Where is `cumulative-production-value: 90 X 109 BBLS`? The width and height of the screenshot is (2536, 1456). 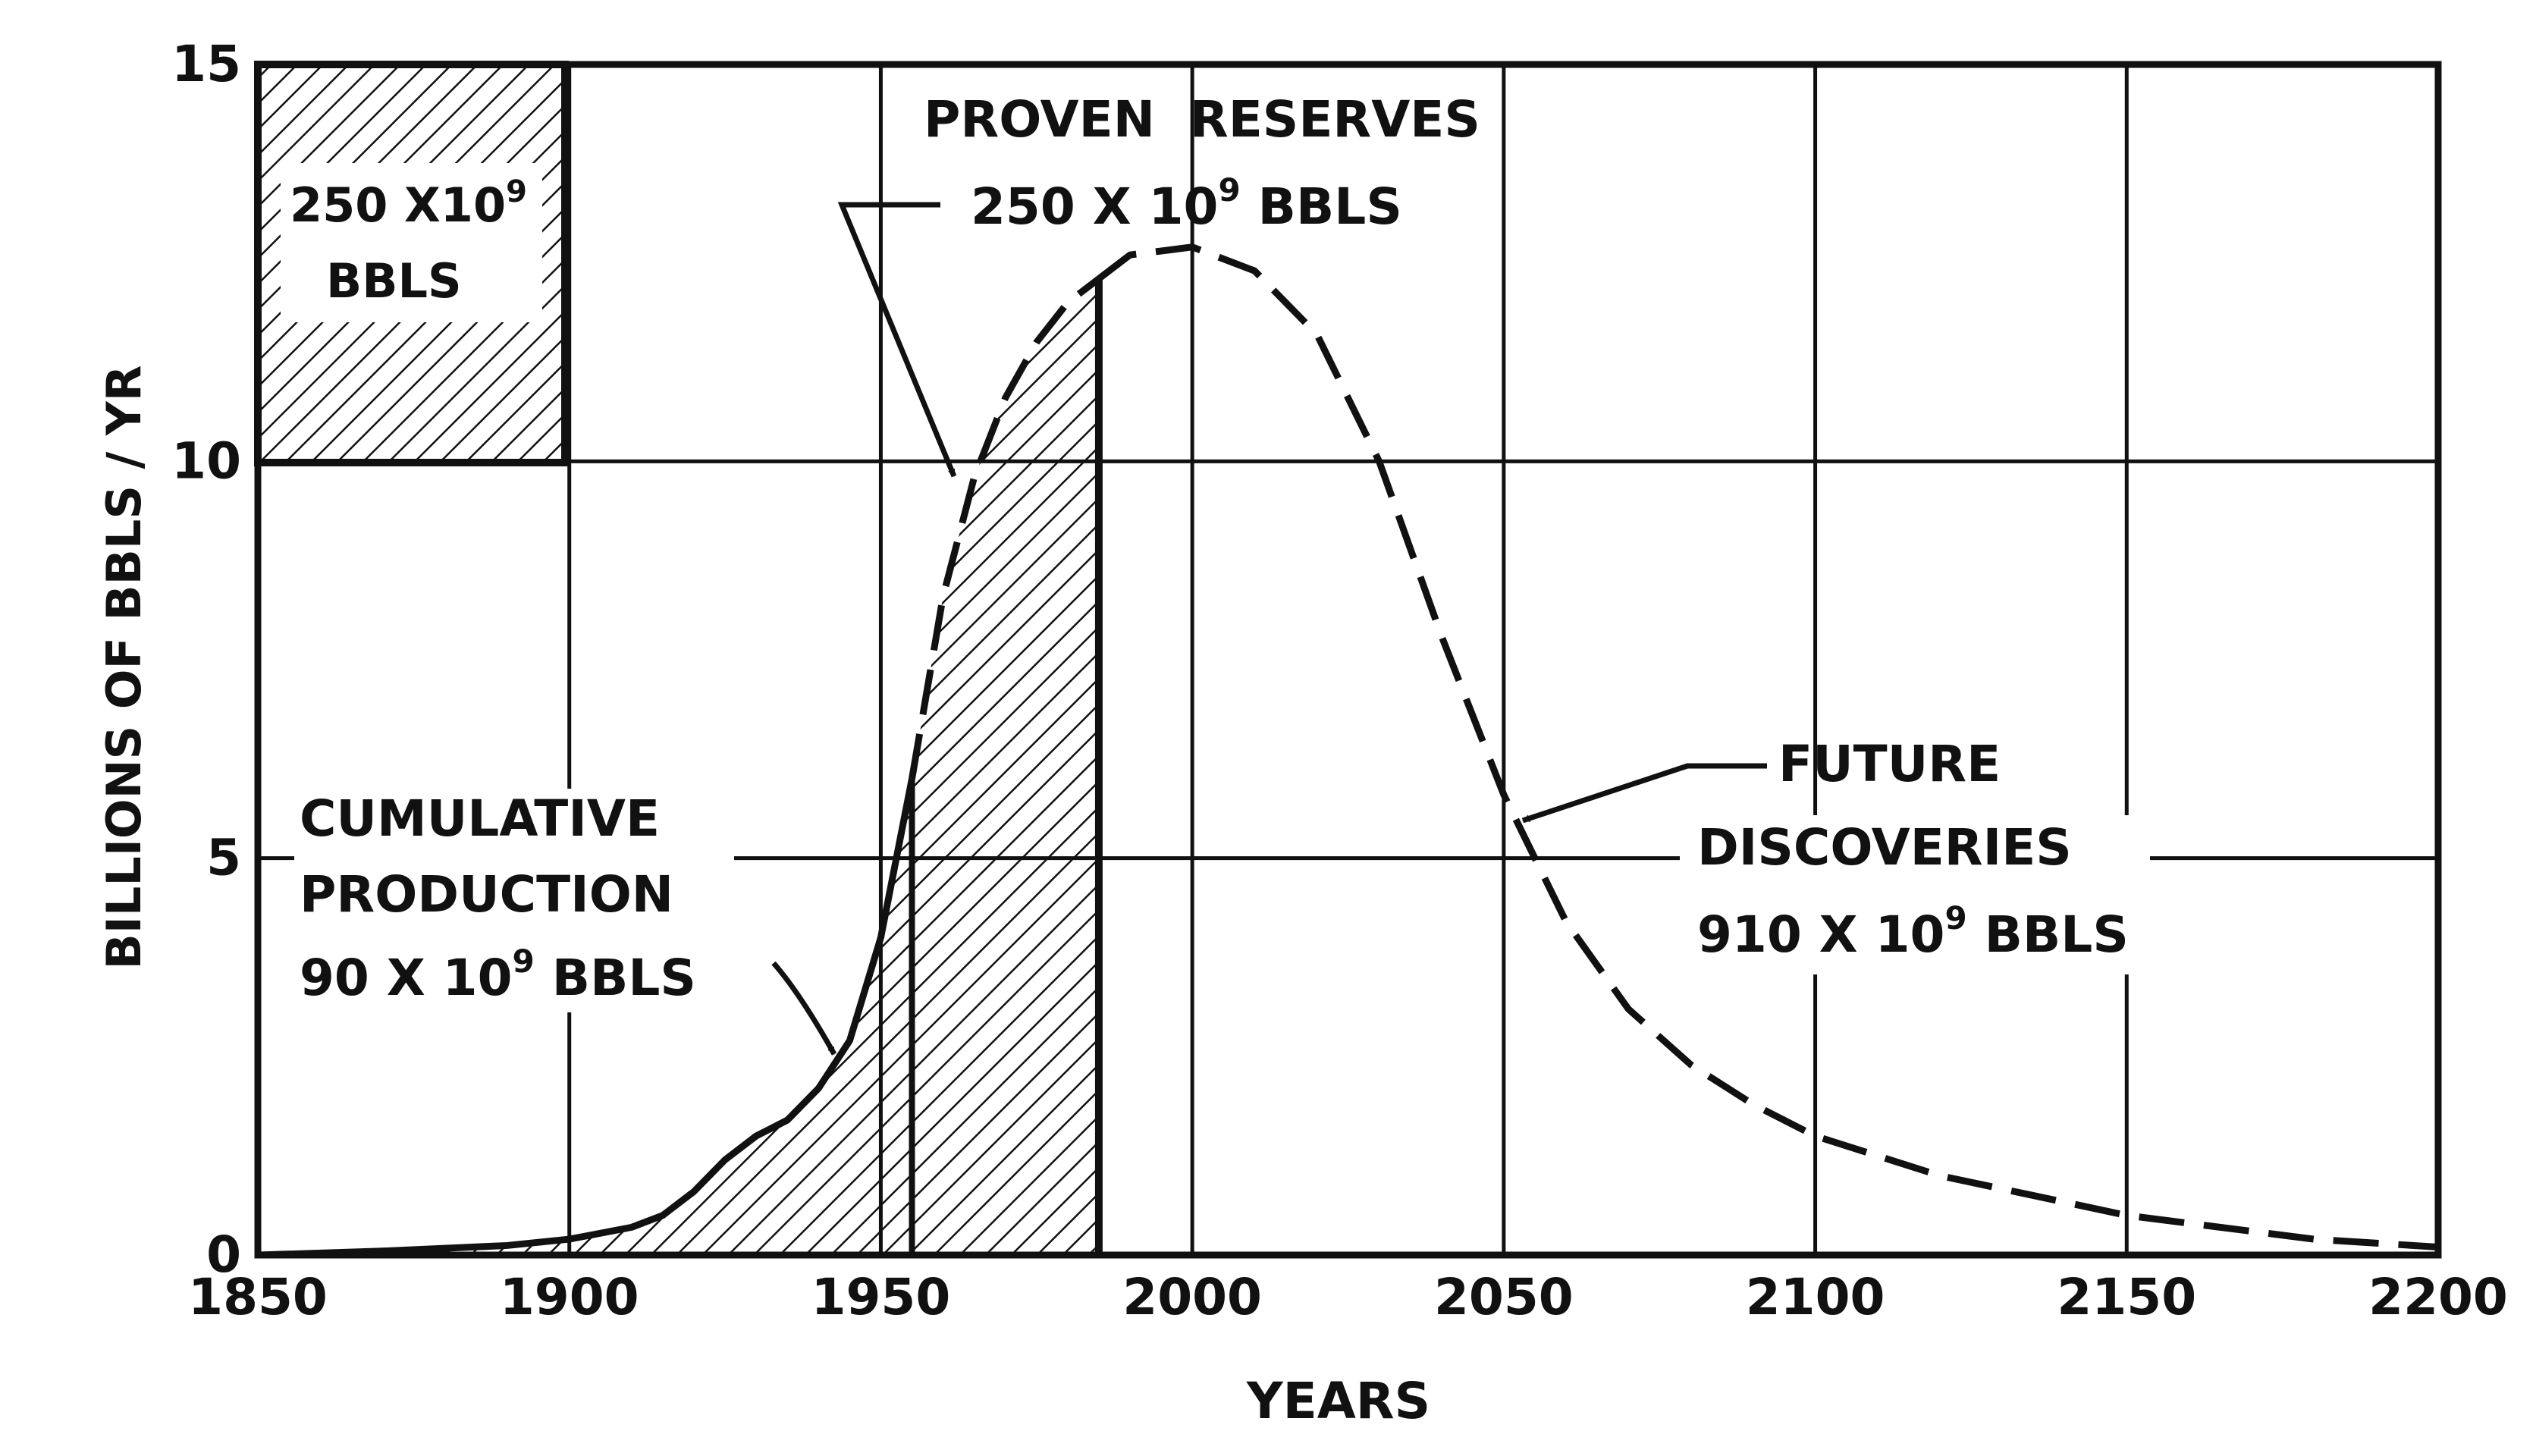 cumulative-production-value: 90 X 109 BBLS is located at coordinates (498, 975).